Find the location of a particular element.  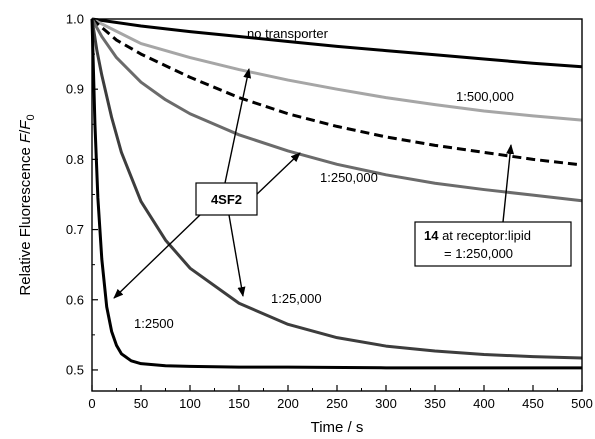

compound-text: at receptor:lipid is located at coordinates (484, 235).